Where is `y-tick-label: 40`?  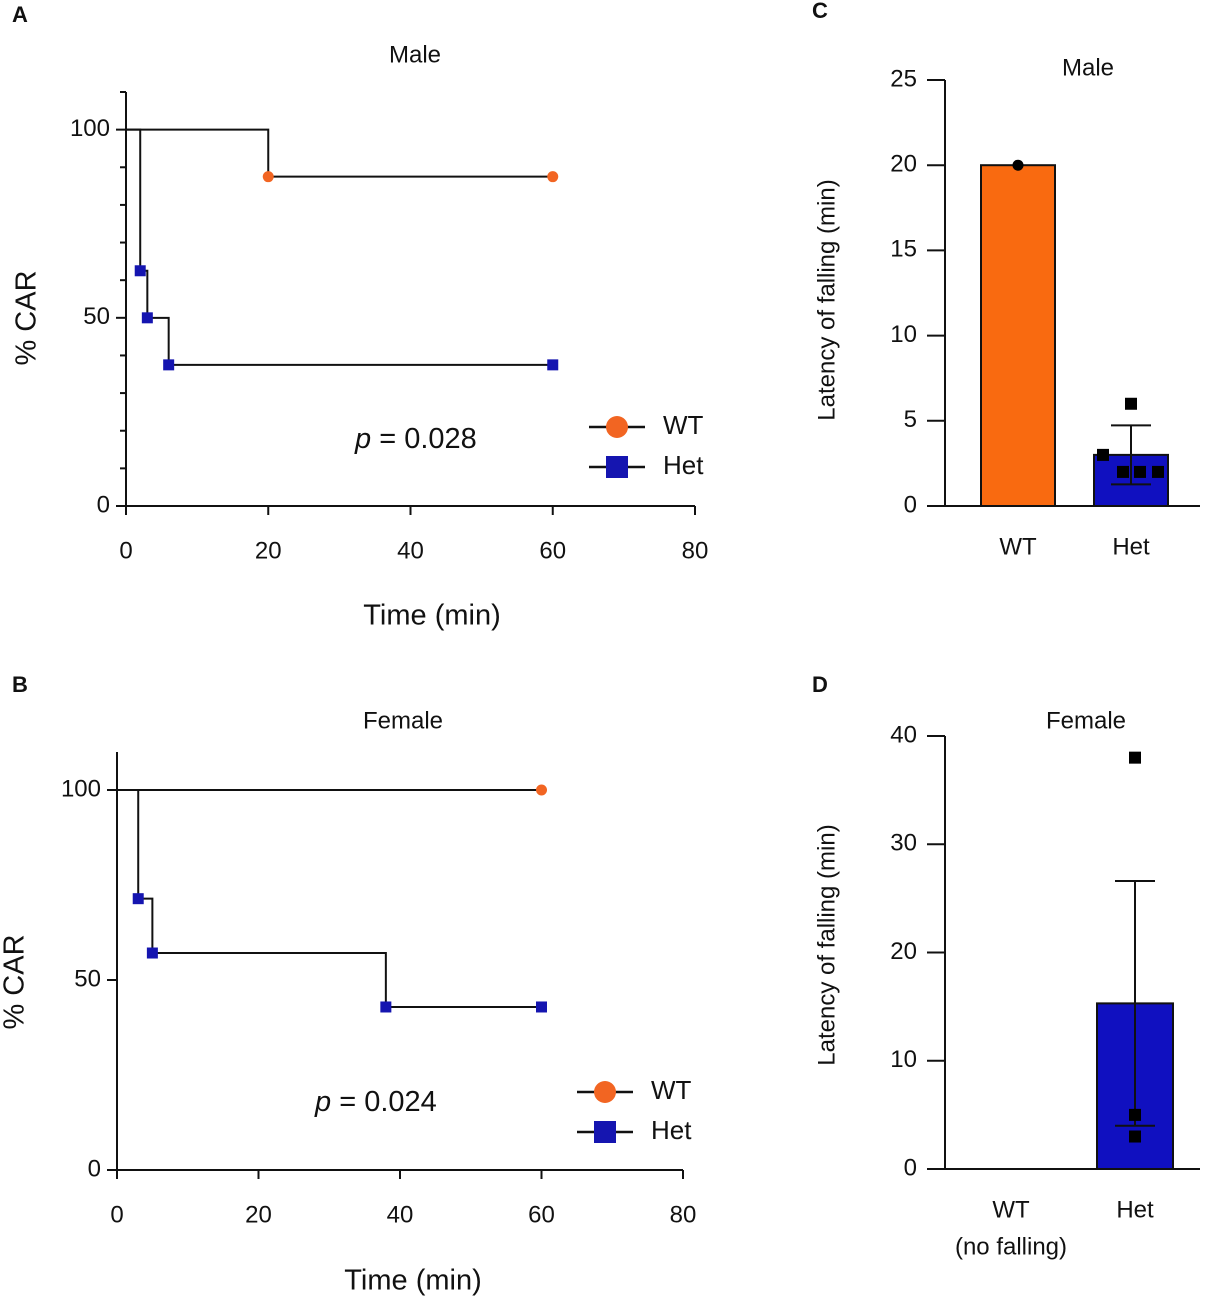
y-tick-label: 40 is located at coordinates (903, 734).